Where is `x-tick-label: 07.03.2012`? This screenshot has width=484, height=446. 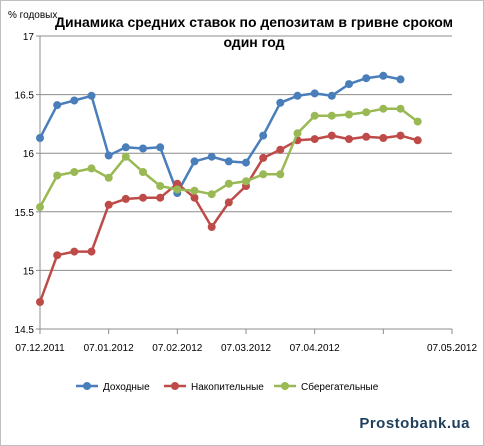 x-tick-label: 07.03.2012 is located at coordinates (246, 348).